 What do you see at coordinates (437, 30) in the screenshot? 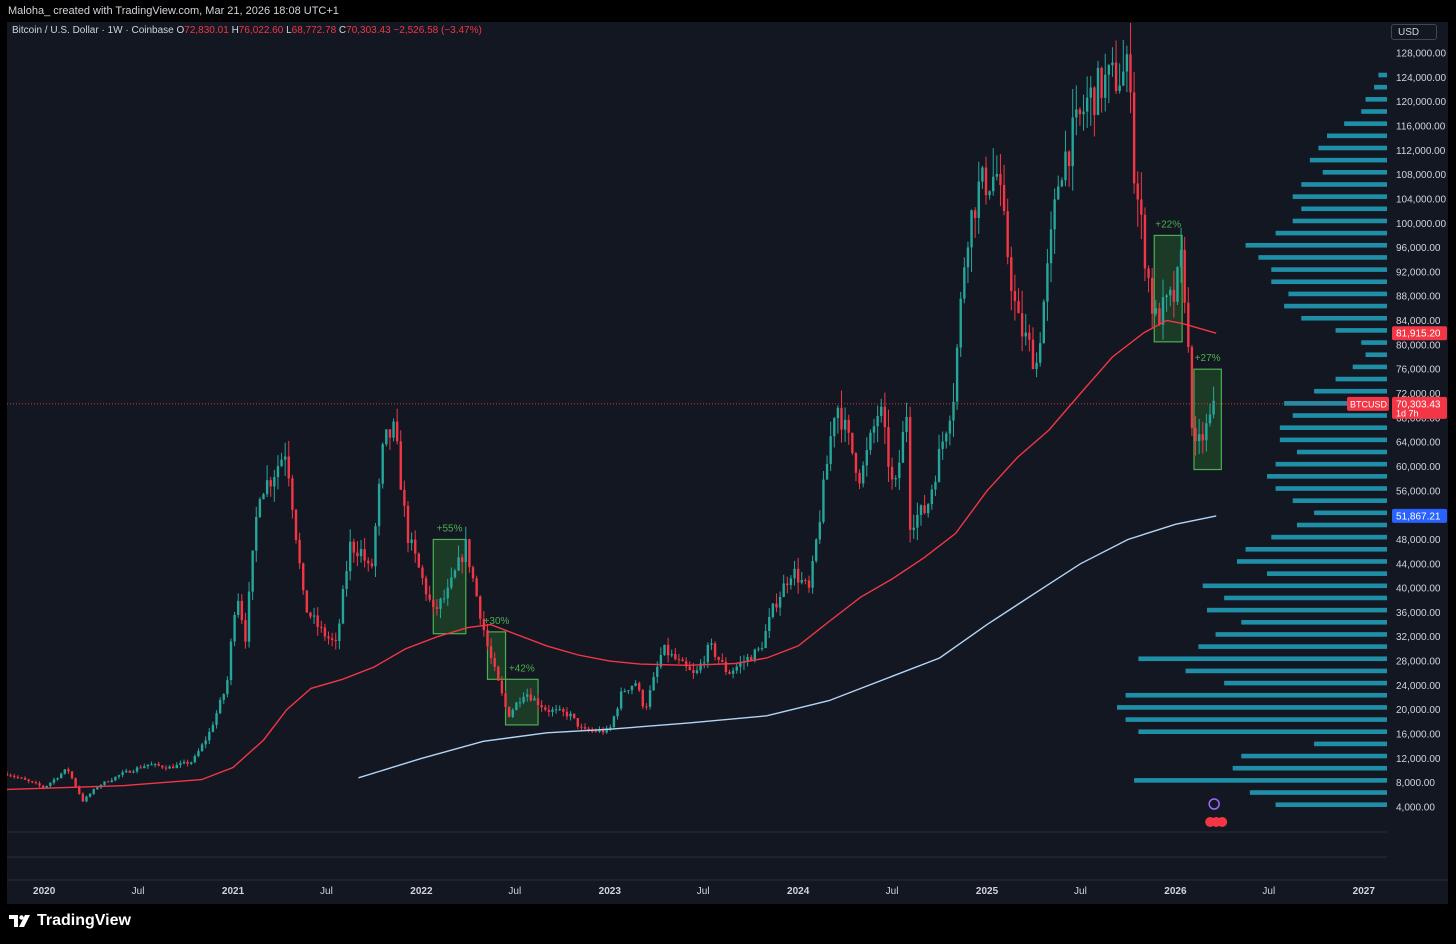
I see `change-value: −2,526.58 (−3.47%)` at bounding box center [437, 30].